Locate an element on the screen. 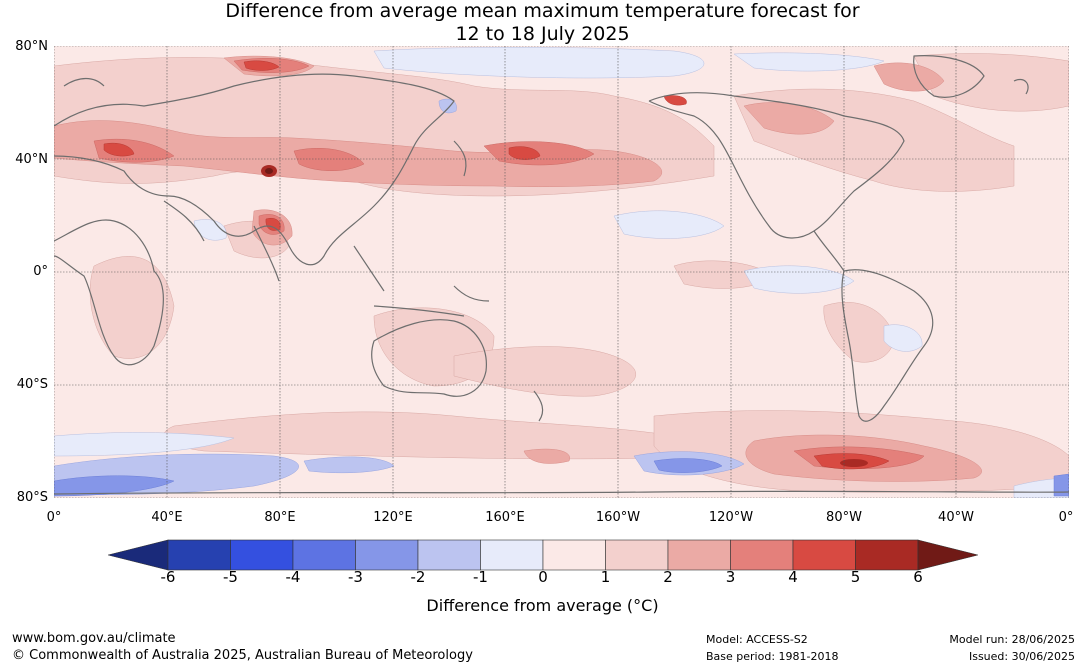  lon-label-160w: 160°W is located at coordinates (618, 517).